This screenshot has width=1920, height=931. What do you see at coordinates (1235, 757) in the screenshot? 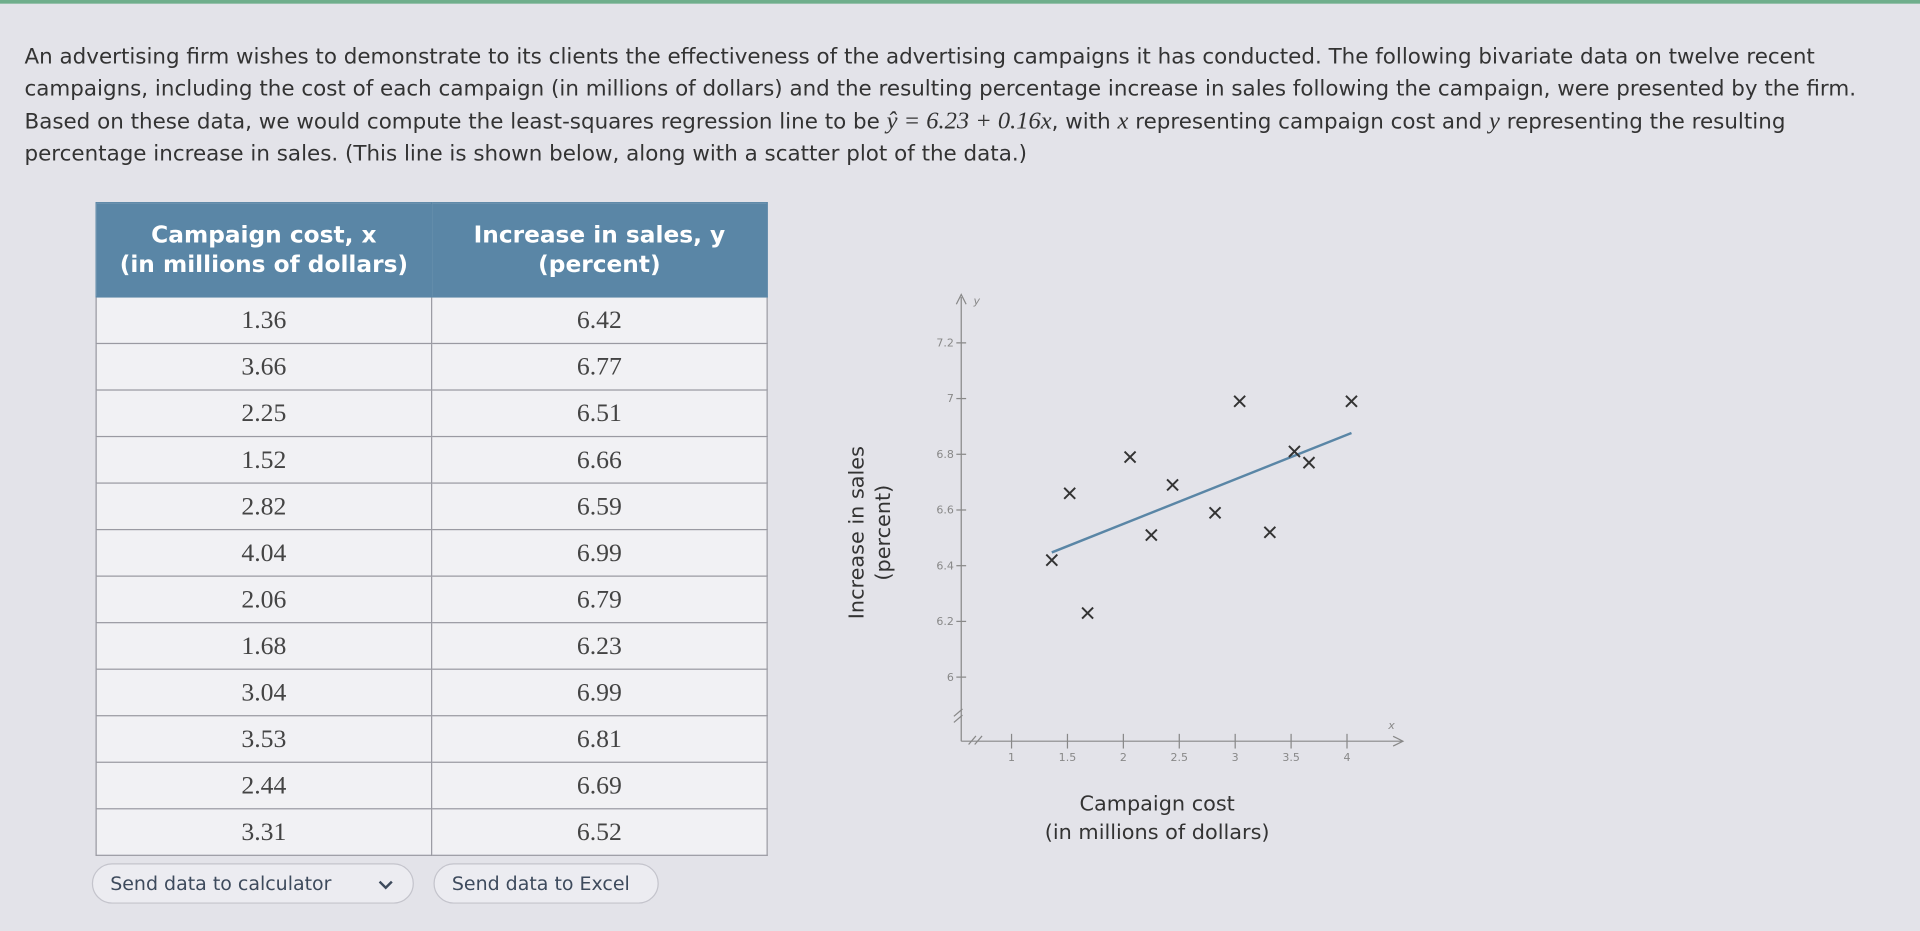
I see `x-tick-label: 3` at bounding box center [1235, 757].